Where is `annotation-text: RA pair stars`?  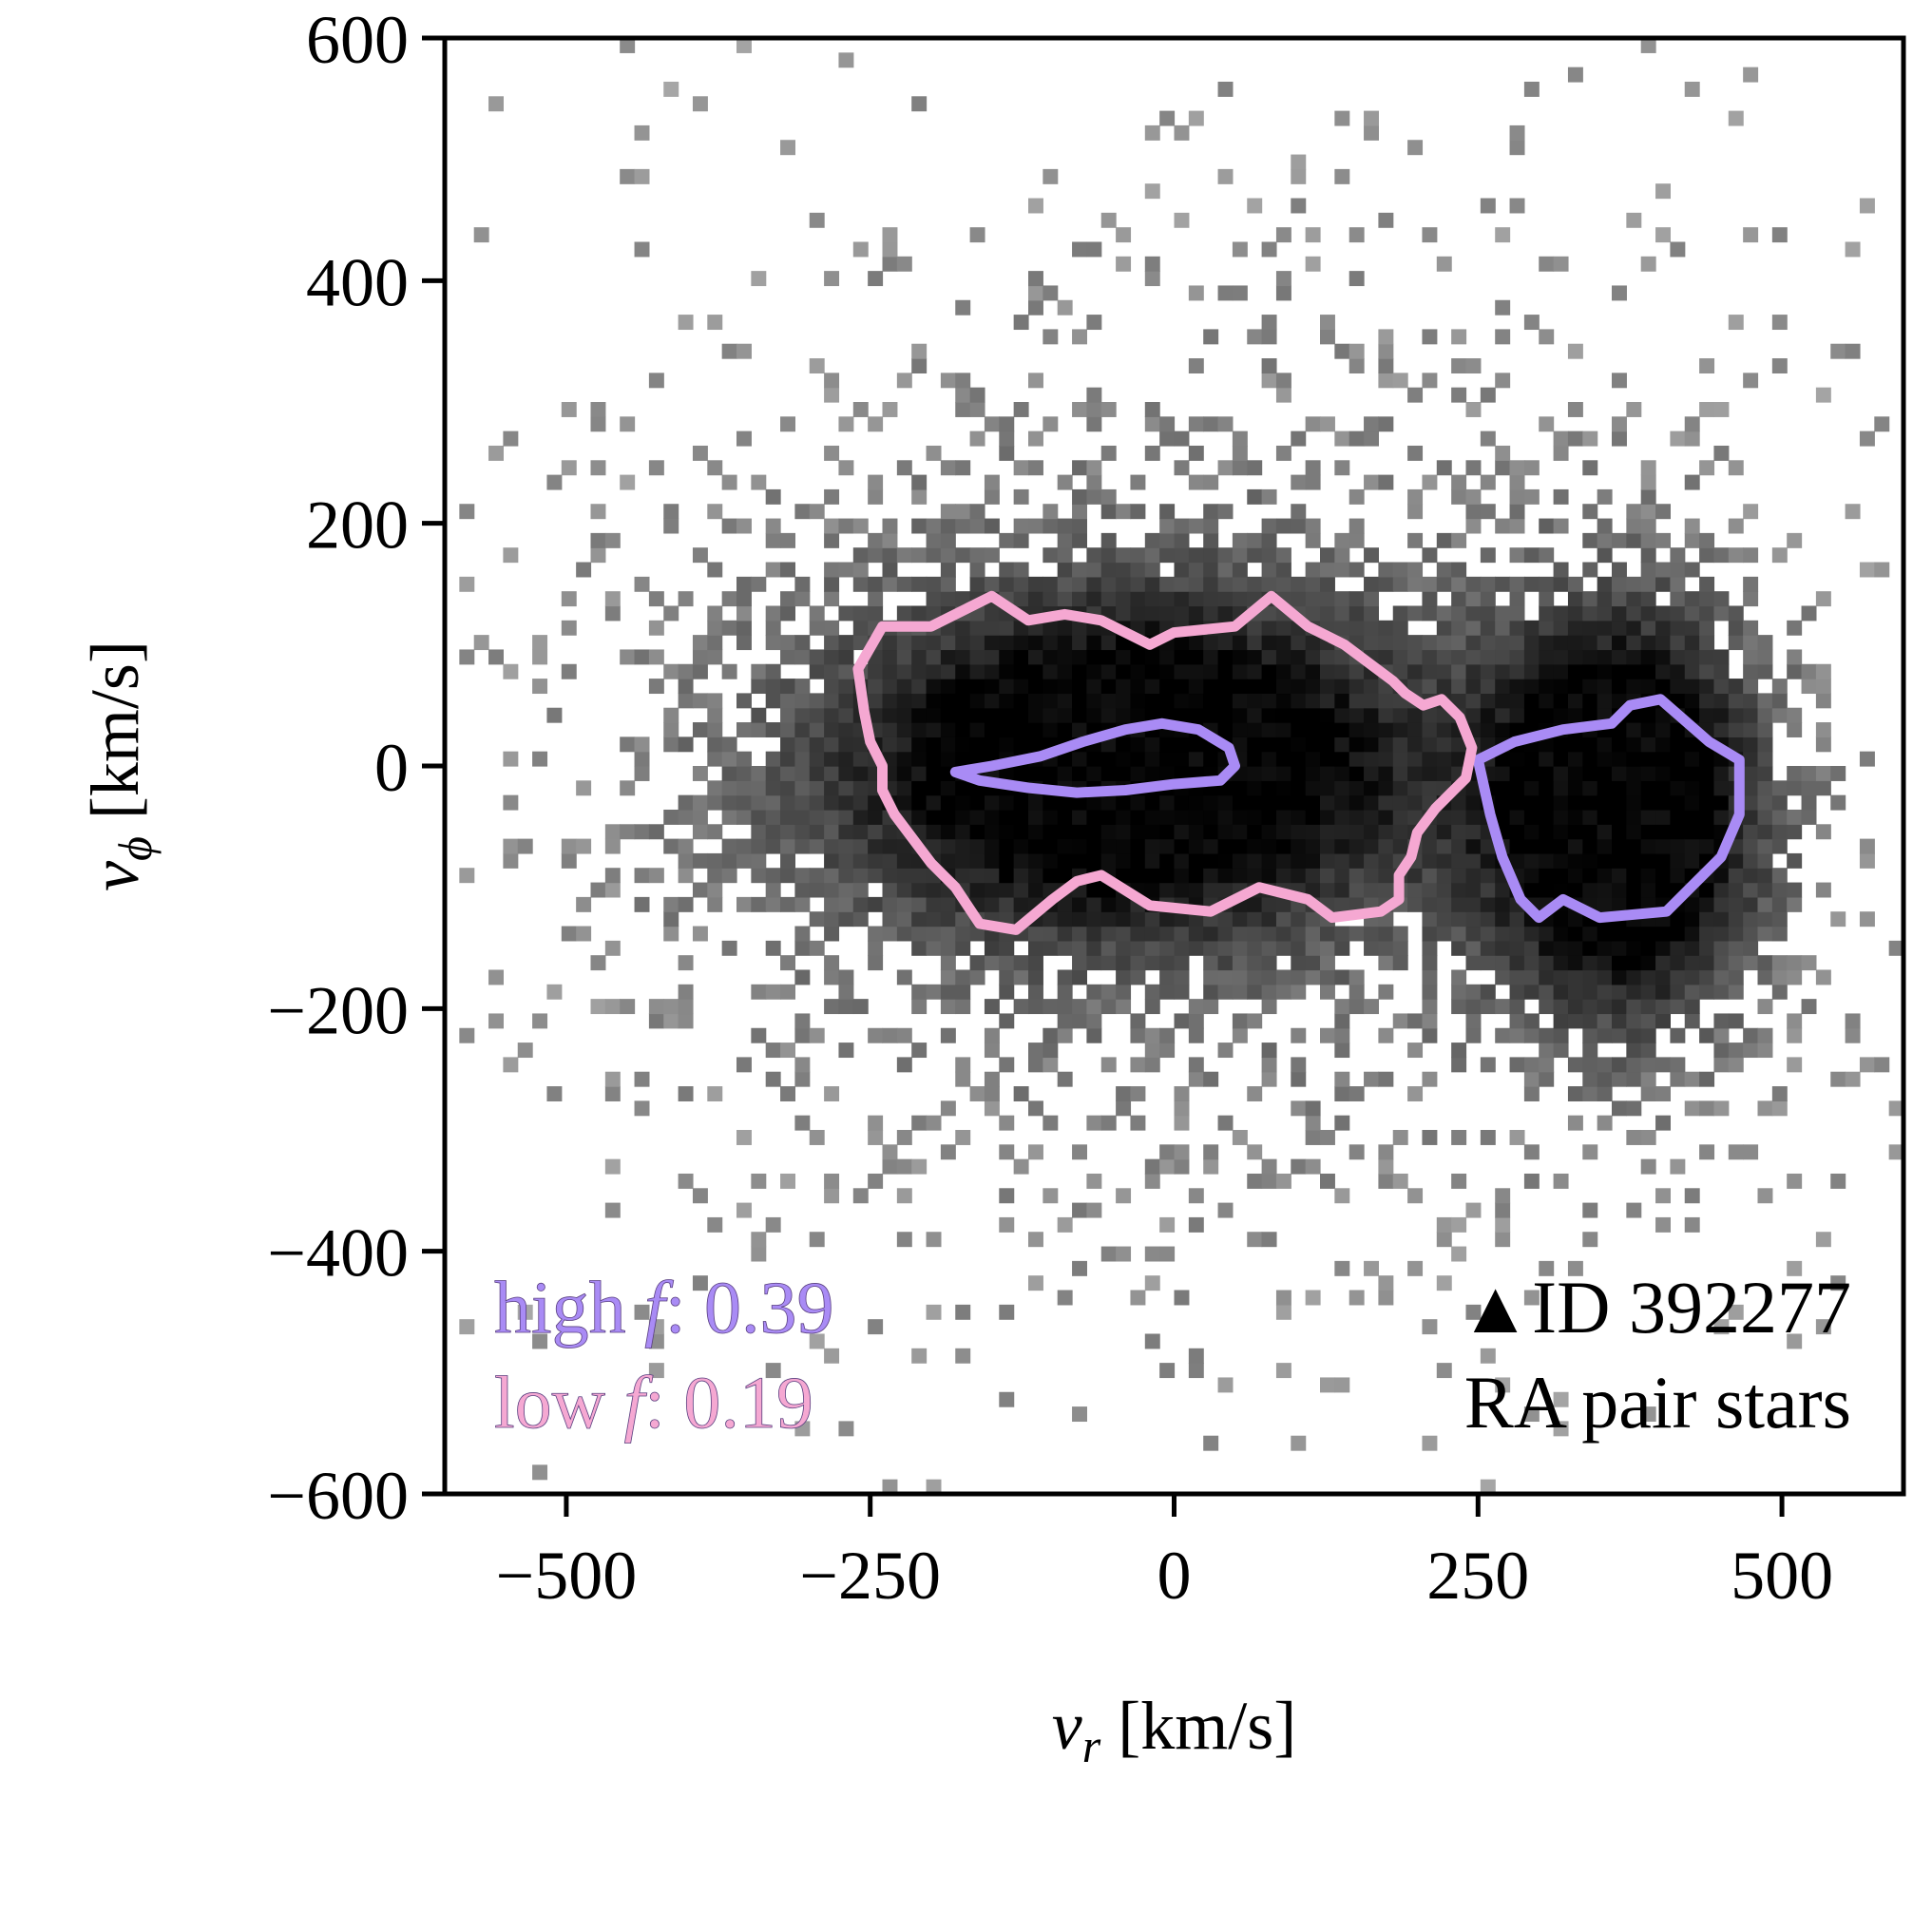 annotation-text: RA pair stars is located at coordinates (1657, 1402).